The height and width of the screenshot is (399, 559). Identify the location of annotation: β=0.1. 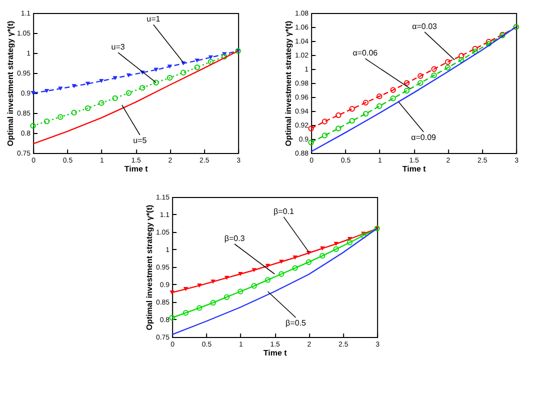
(284, 211).